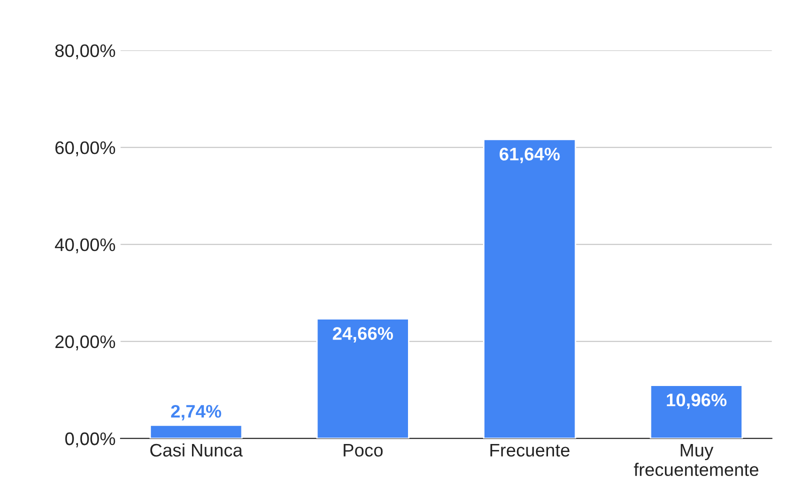 This screenshot has height=504, width=804. I want to click on y-tick-label: 20,00%, so click(85, 342).